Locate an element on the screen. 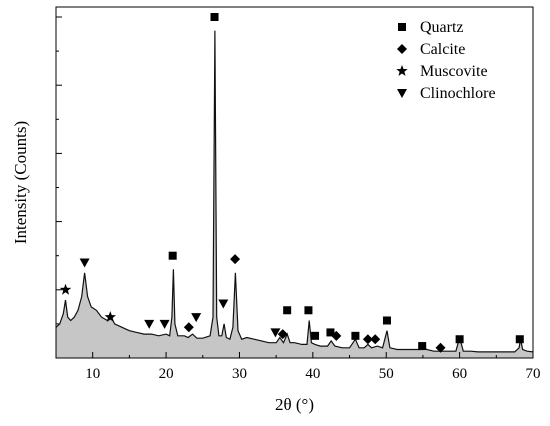 Image resolution: width=550 pixels, height=426 pixels. legend-label: Quartz is located at coordinates (442, 27).